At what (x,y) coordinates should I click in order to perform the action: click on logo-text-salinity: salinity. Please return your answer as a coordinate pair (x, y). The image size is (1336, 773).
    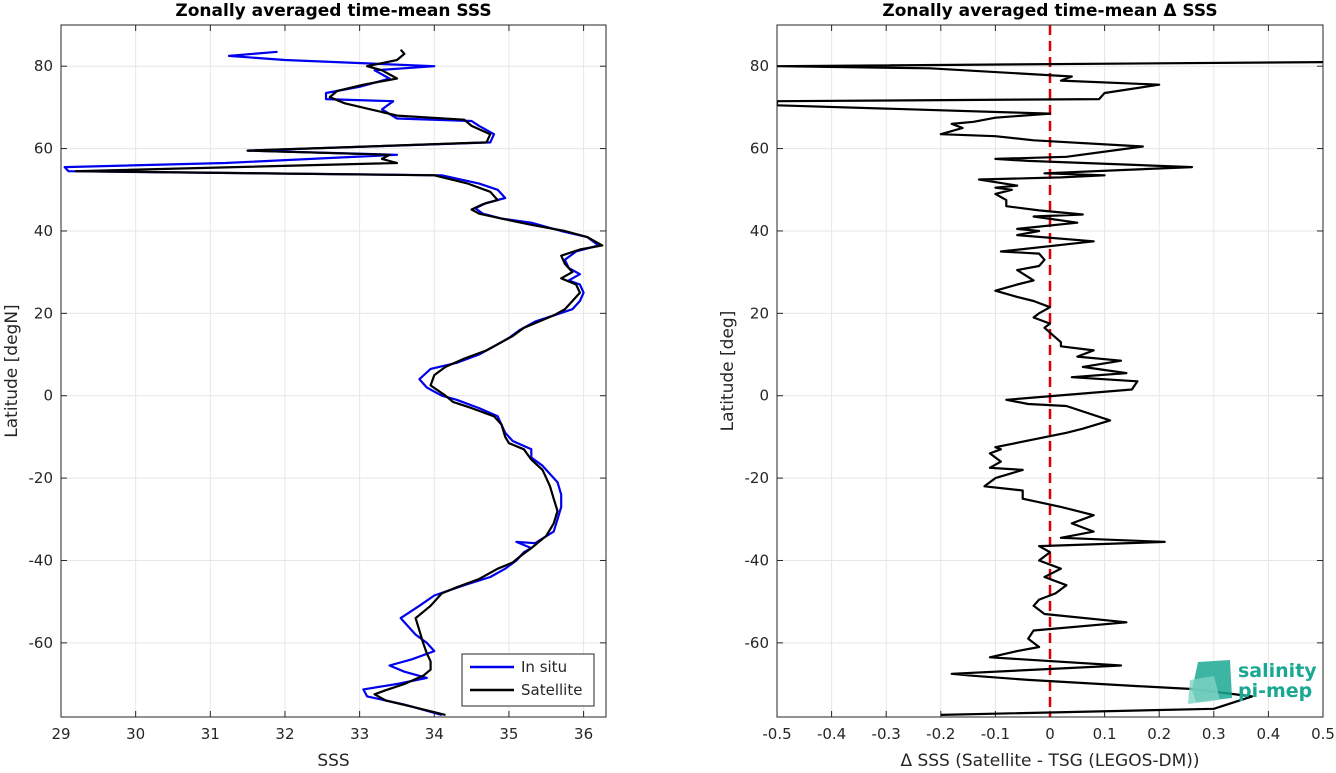
    Looking at the image, I should click on (1277, 671).